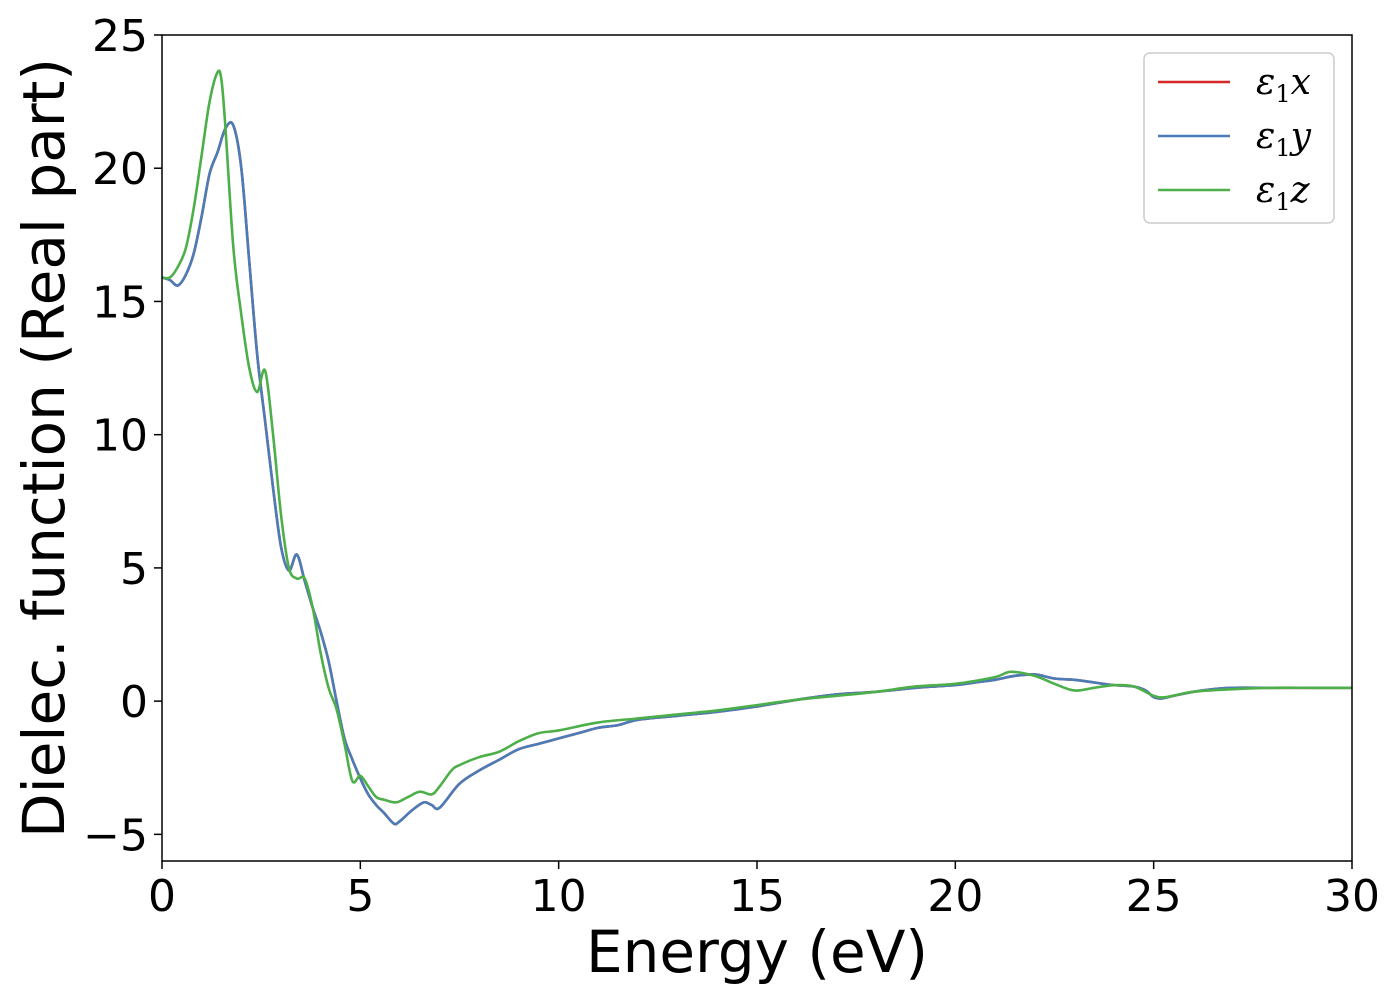  What do you see at coordinates (955, 896) in the screenshot?
I see `x-tick-label: 20` at bounding box center [955, 896].